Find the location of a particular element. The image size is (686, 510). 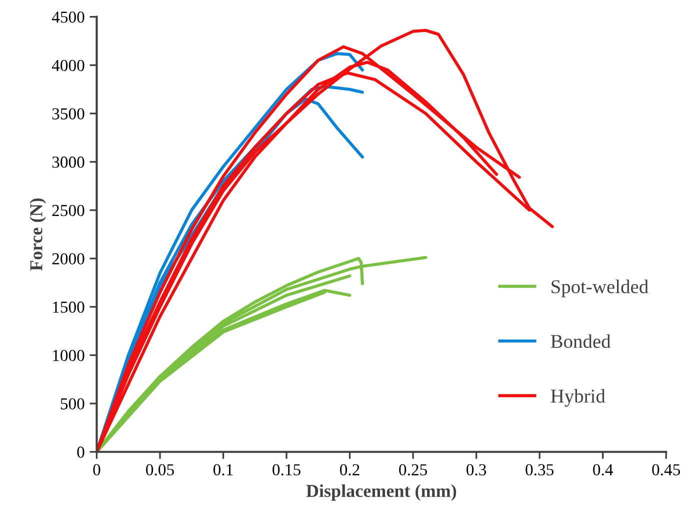

y-tick-label: 2000 is located at coordinates (68, 258).